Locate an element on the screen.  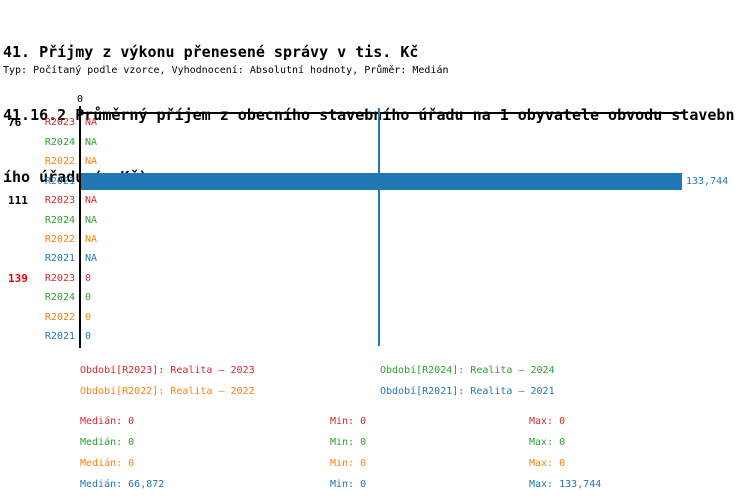
y-axis-line is located at coordinates (80, 227).